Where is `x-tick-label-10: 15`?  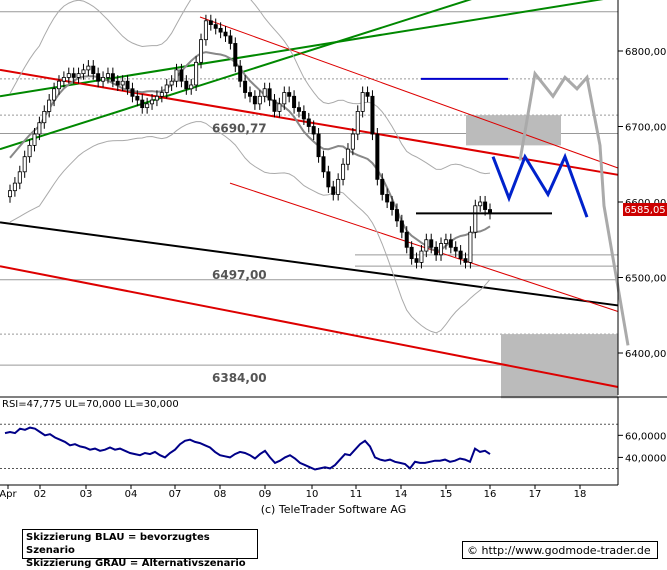
x-tick-label-10: 15 is located at coordinates (446, 494).